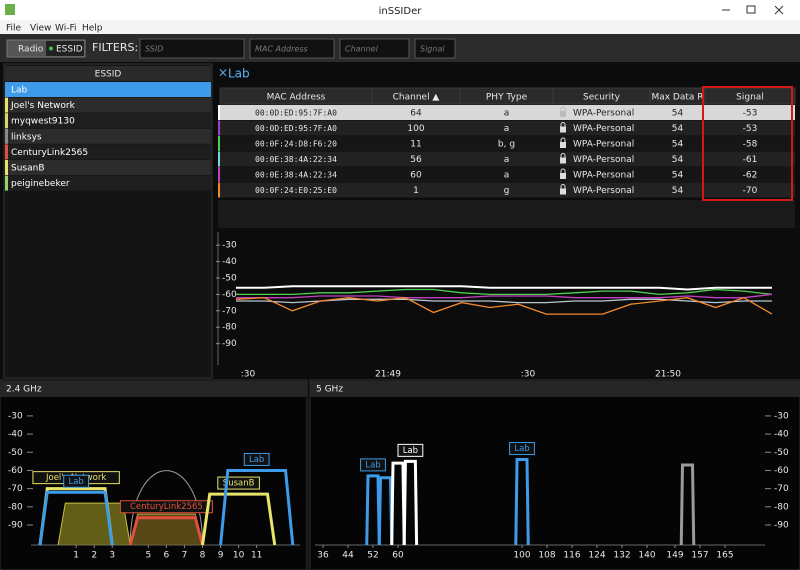 Image resolution: width=800 pixels, height=570 pixels. What do you see at coordinates (668, 375) in the screenshot?
I see `x-tick-label: 21:50` at bounding box center [668, 375].